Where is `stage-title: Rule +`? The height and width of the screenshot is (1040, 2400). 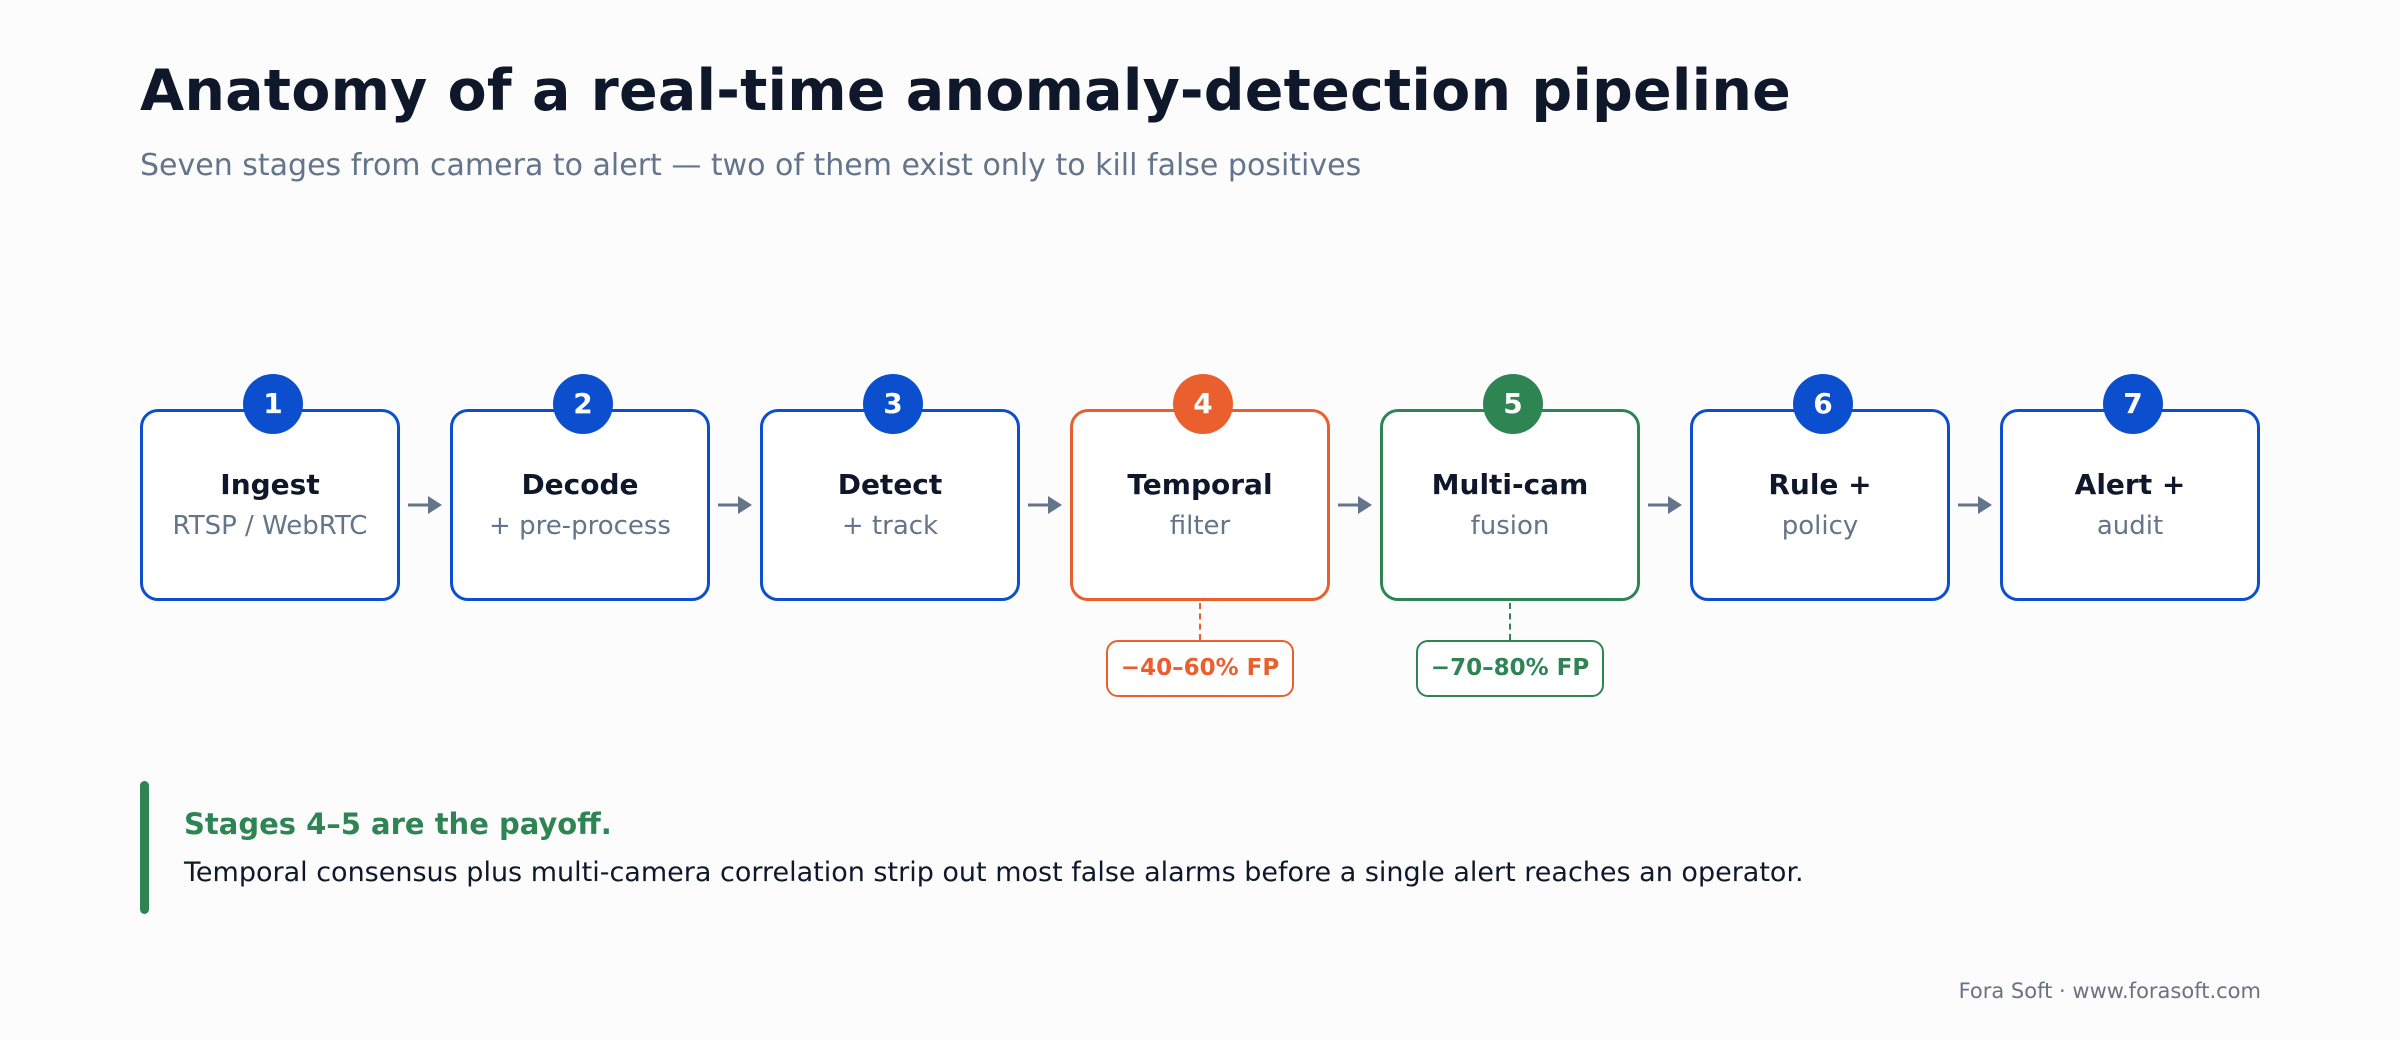
stage-title: Rule + is located at coordinates (1820, 484).